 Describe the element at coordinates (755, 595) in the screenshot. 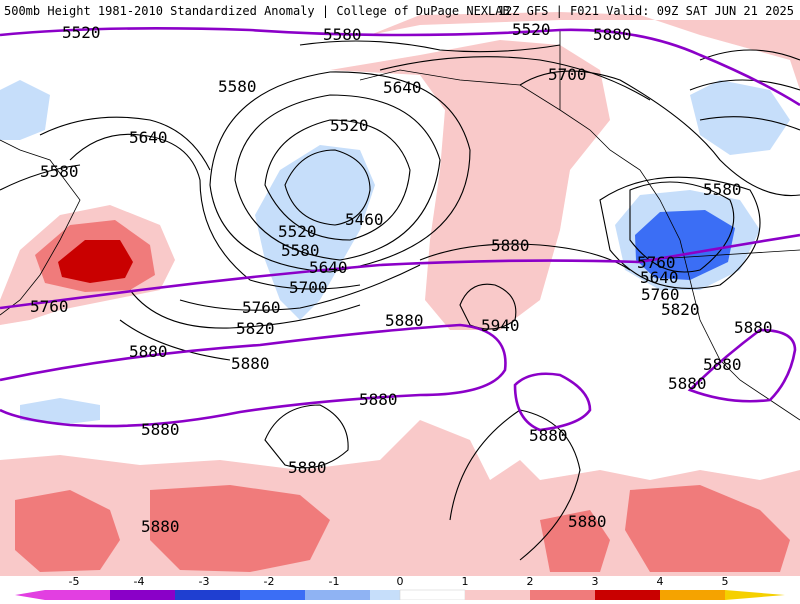

I see `colorbar-arrow-right` at that location.